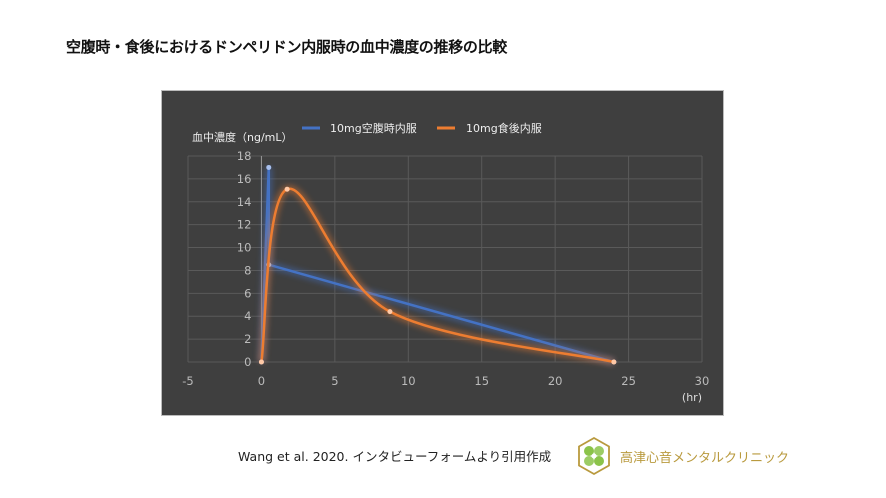 The height and width of the screenshot is (498, 886). Describe the element at coordinates (287, 47) in the screenshot. I see `page-title: 空腹時・食後におけるドンペリドン内服時の血中濃度の推移の比較` at that location.